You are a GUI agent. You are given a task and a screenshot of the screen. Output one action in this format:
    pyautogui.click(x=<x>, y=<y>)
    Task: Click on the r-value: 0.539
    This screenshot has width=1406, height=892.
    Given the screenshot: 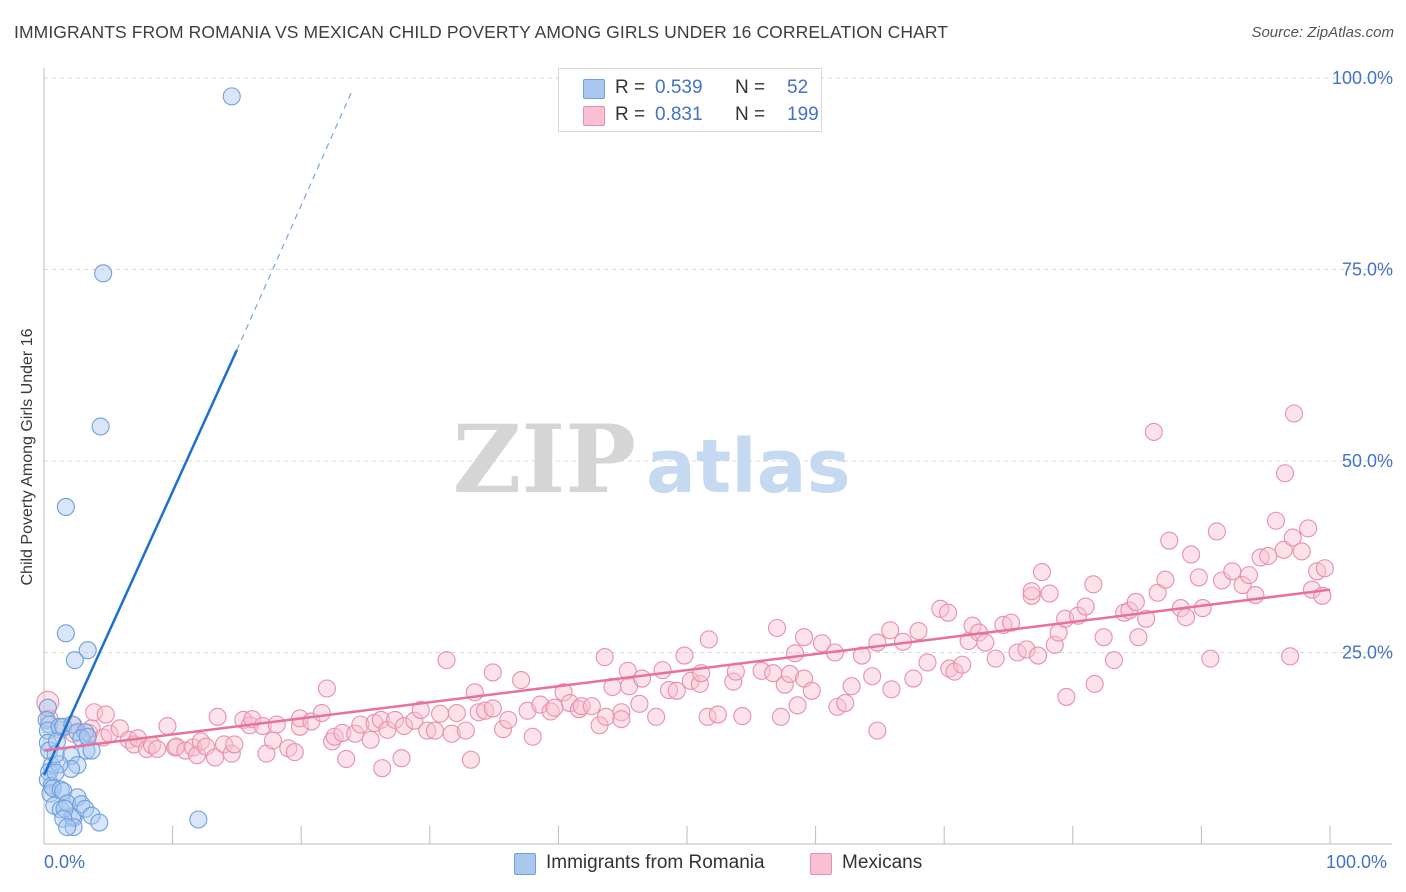 What is the action you would take?
    pyautogui.click(x=679, y=87)
    